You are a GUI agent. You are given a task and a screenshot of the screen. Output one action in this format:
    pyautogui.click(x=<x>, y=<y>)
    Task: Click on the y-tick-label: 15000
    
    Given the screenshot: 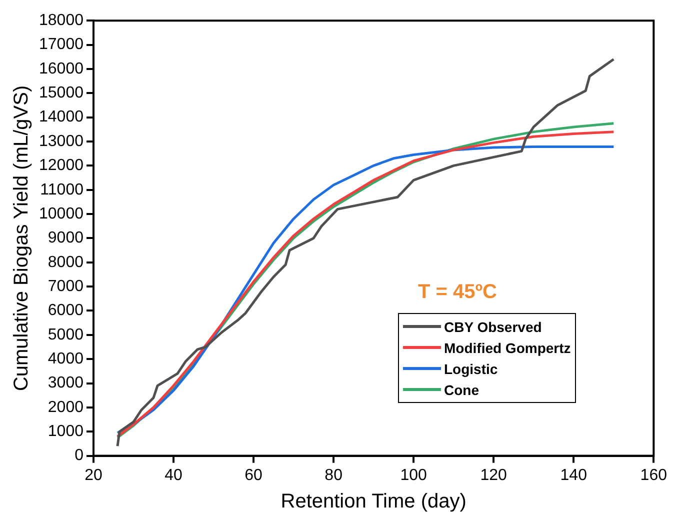 What is the action you would take?
    pyautogui.click(x=61, y=93)
    